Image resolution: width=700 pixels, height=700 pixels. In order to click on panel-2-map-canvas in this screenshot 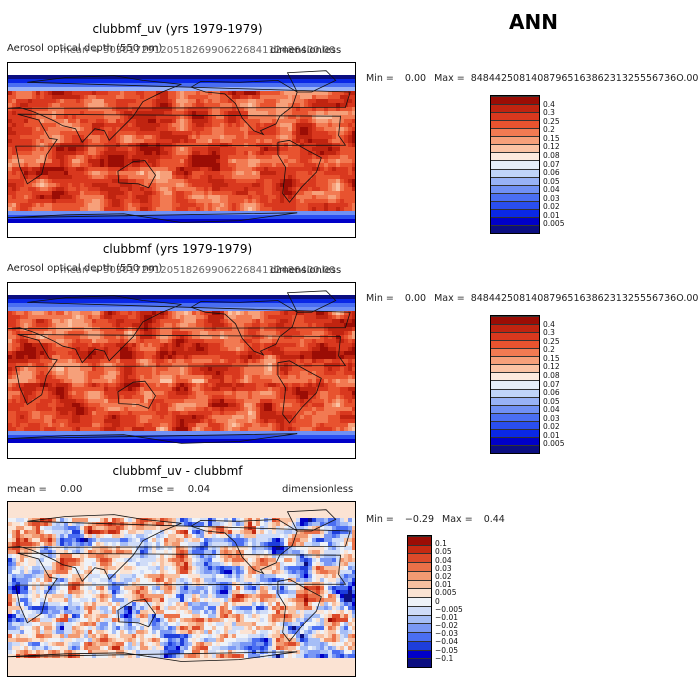, I will do `click(181, 370)`.